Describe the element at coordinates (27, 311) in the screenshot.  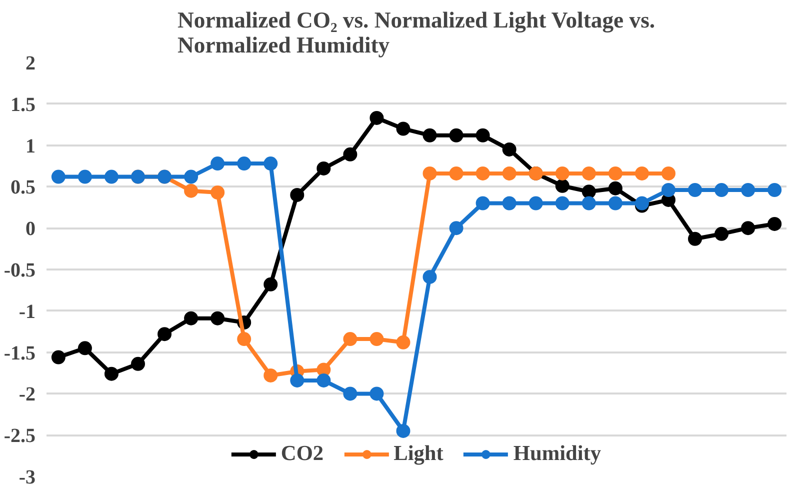
I see `y-tick-label: -1` at that location.